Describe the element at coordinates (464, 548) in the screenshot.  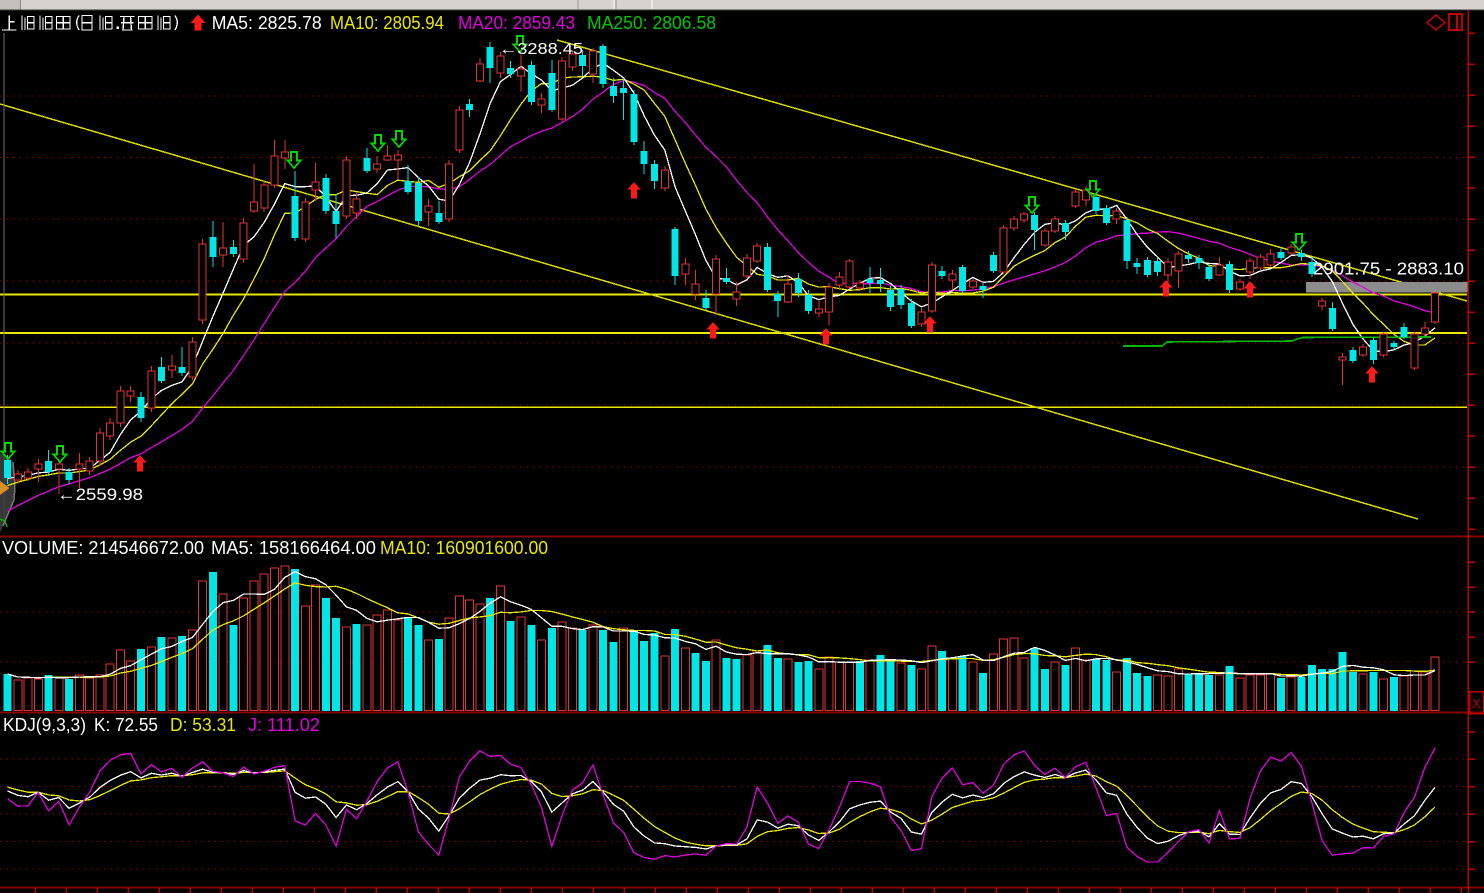
I see `svg-text: MA10: 160901600.00` at that location.